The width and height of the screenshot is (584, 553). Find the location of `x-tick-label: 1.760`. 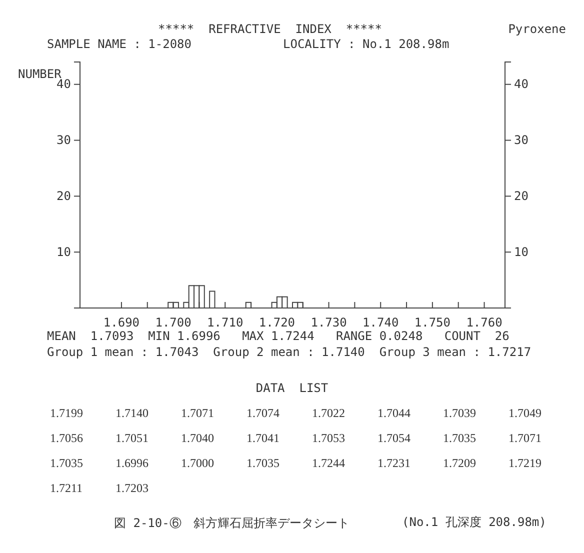

x-tick-label: 1.760 is located at coordinates (484, 323).